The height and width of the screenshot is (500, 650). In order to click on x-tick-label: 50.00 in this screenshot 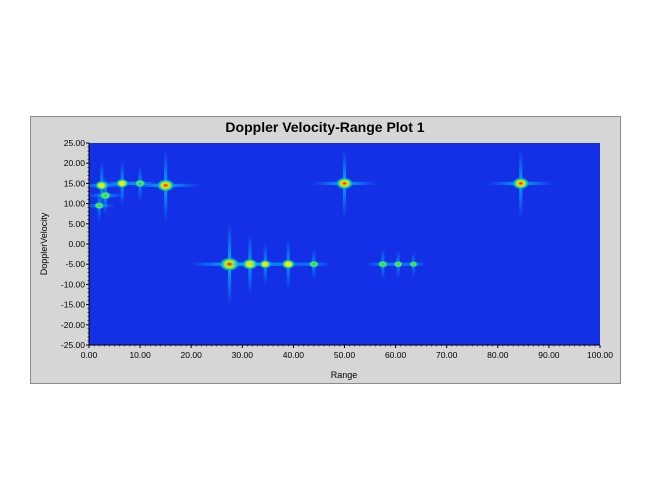, I will do `click(345, 355)`.